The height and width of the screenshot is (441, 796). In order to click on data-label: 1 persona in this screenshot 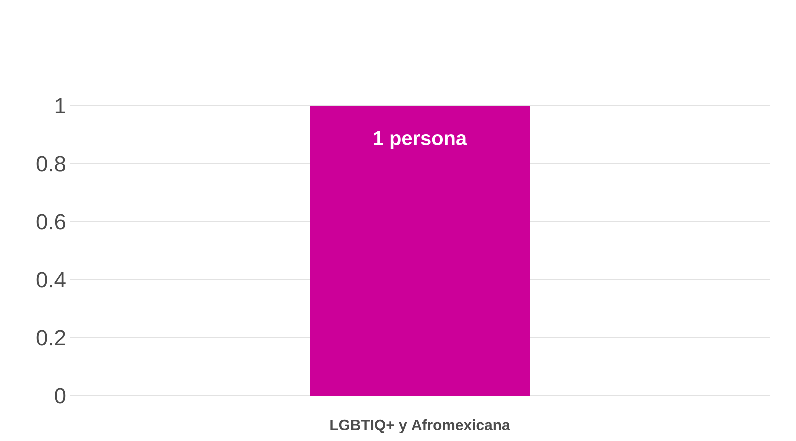, I will do `click(421, 141)`.